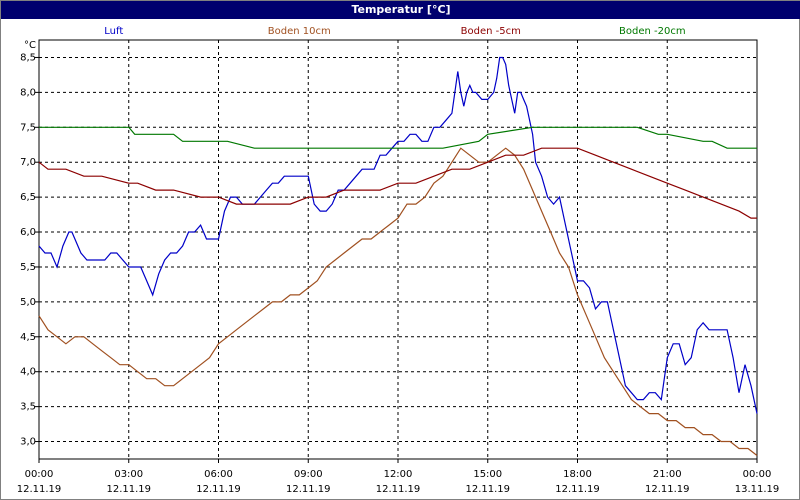  I want to click on chart-title: Temperatur [°C], so click(400, 10).